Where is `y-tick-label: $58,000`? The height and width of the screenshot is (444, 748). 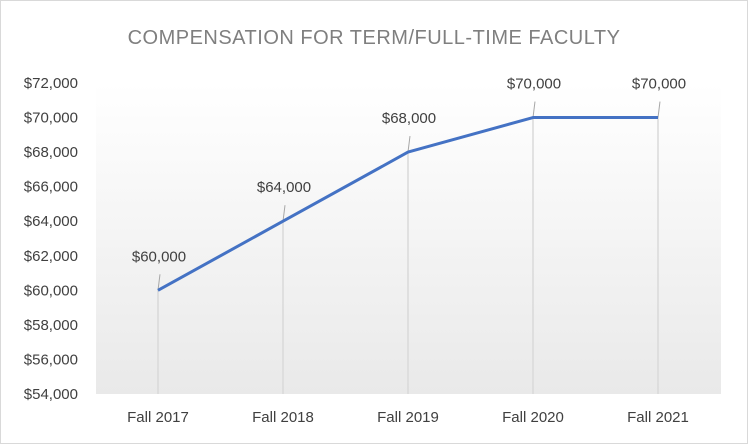
y-tick-label: $58,000 is located at coordinates (51, 325).